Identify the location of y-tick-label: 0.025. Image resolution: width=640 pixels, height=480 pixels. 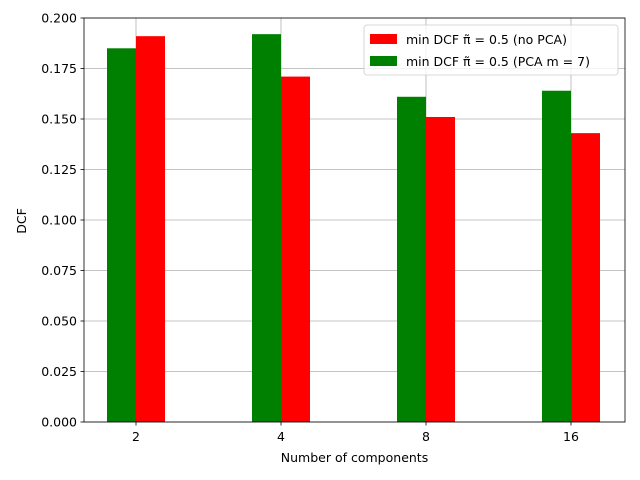
(59, 371).